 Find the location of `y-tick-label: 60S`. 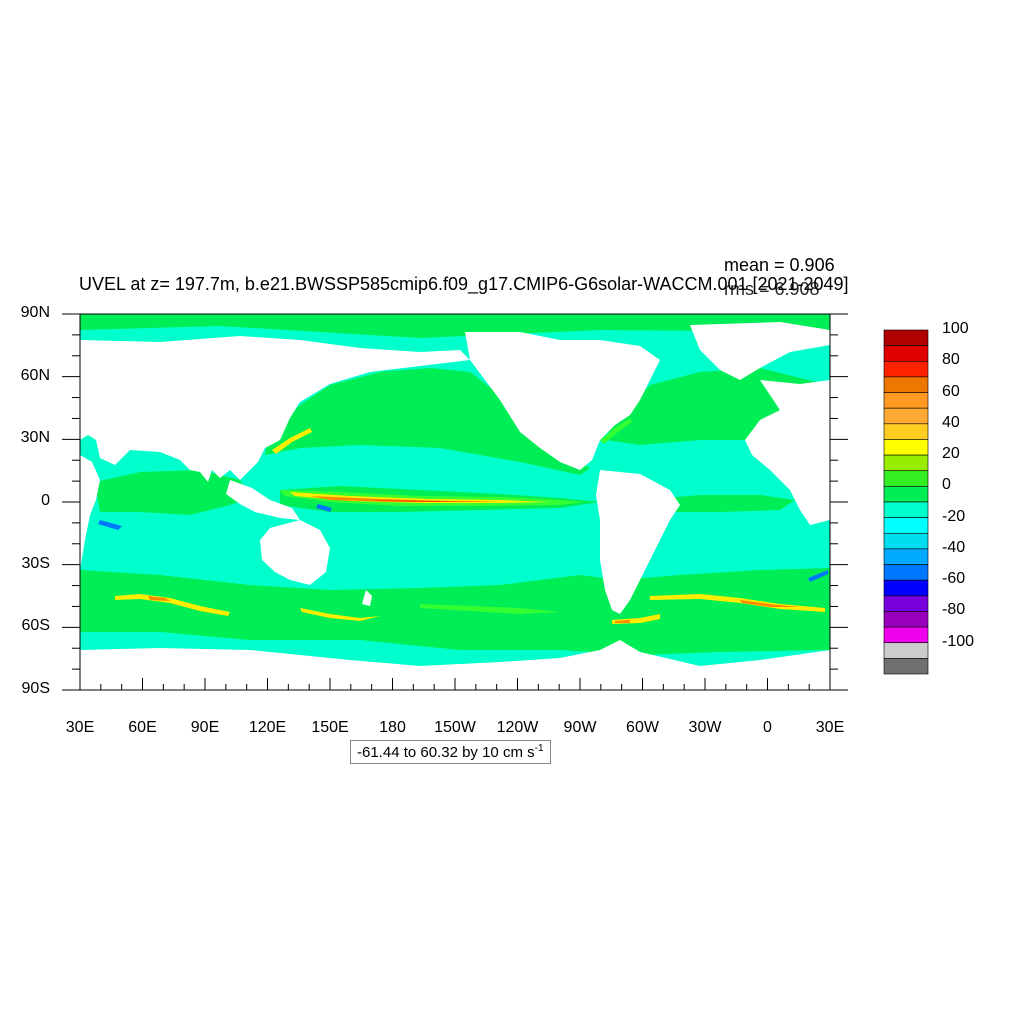

y-tick-label: 60S is located at coordinates (35, 626).